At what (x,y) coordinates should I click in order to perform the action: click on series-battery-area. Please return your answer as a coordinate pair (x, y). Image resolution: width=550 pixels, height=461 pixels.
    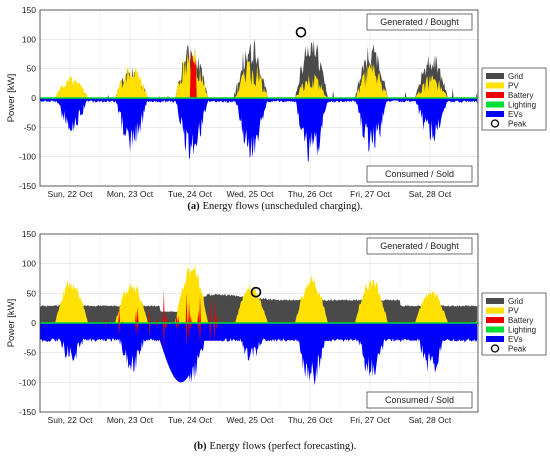
    Looking at the image, I should click on (259, 305).